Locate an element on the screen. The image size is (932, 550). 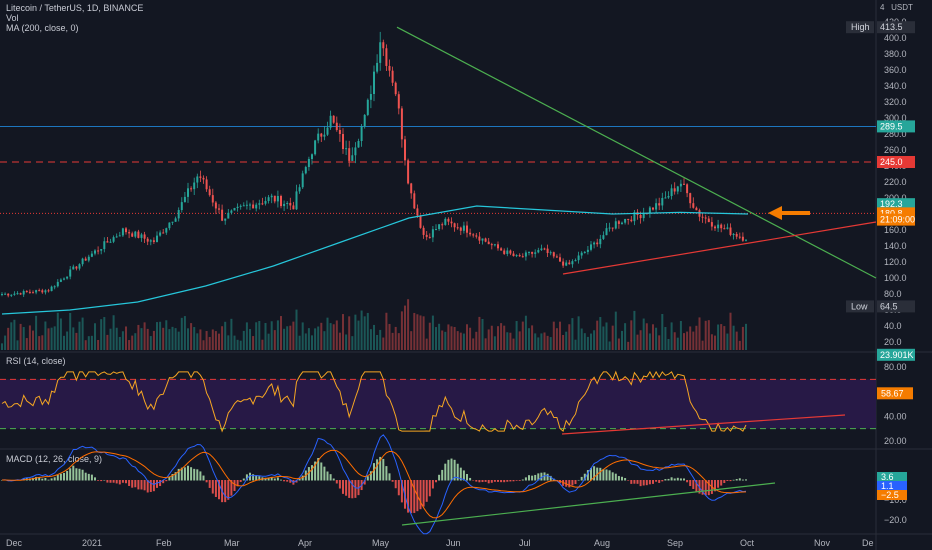
time-tick-label: Mar is located at coordinates (232, 543).